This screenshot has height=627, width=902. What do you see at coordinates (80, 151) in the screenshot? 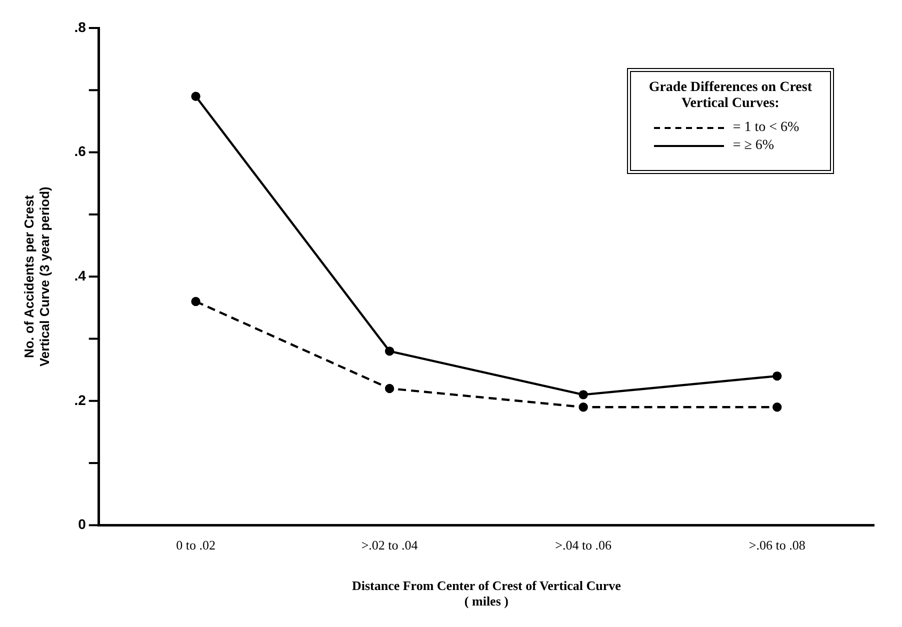
I see `y-tick-label: .6` at bounding box center [80, 151].